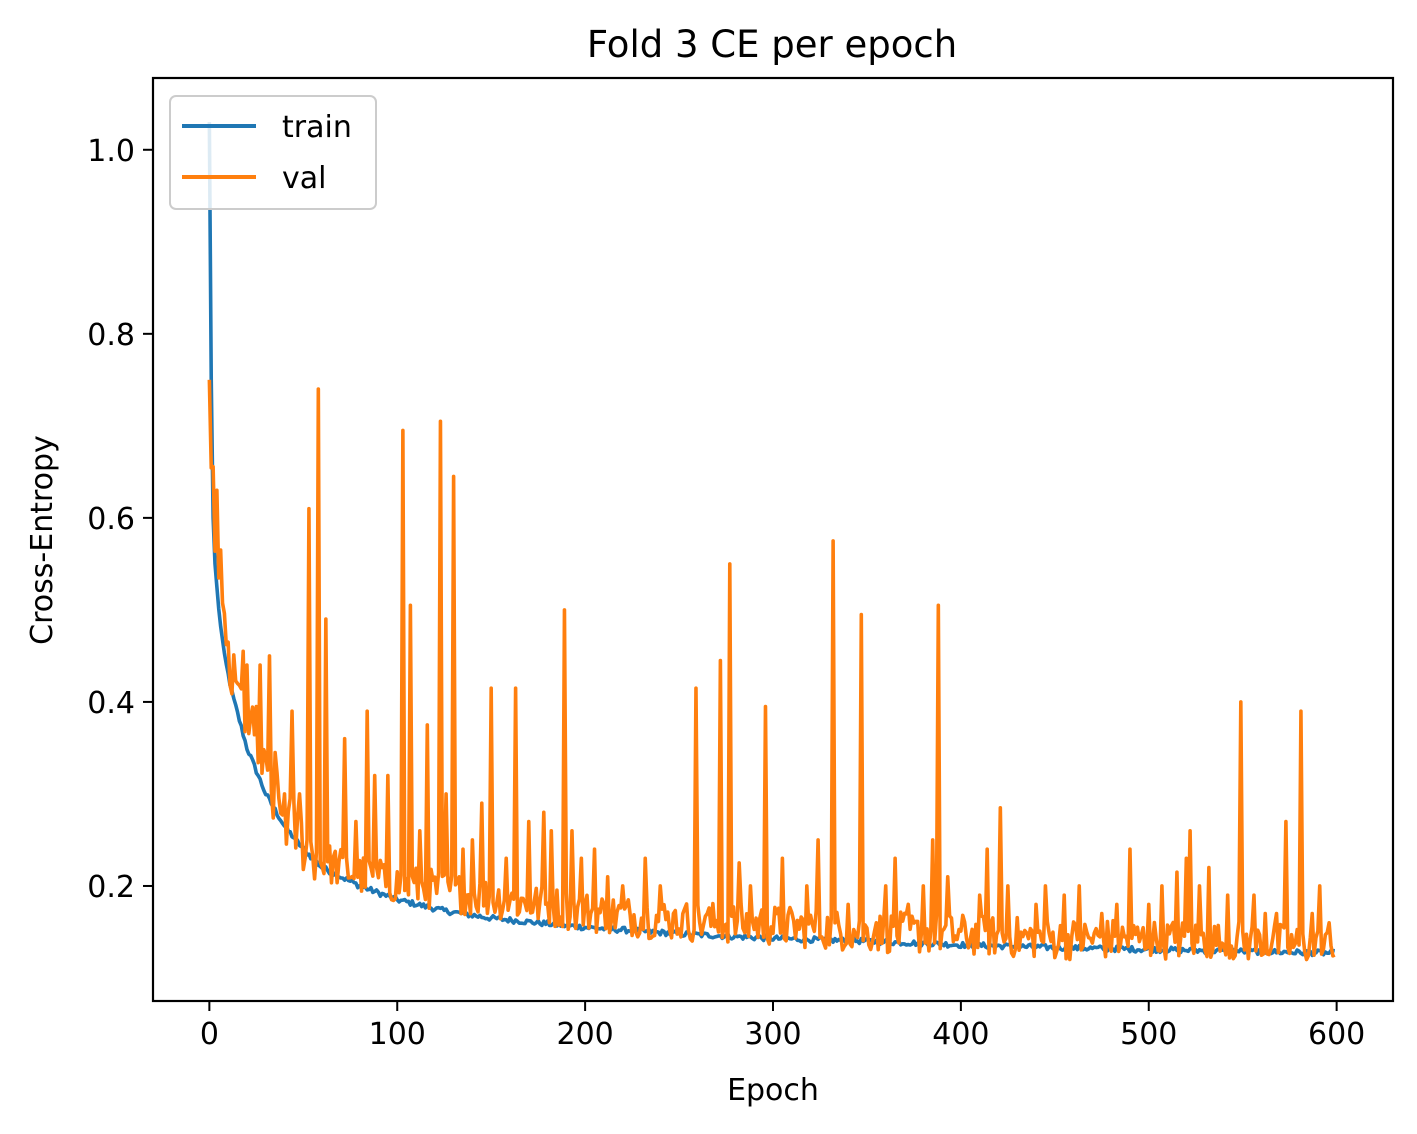 This screenshot has height=1134, width=1417. Describe the element at coordinates (111, 519) in the screenshot. I see `y-tick-label: 0.6` at that location.